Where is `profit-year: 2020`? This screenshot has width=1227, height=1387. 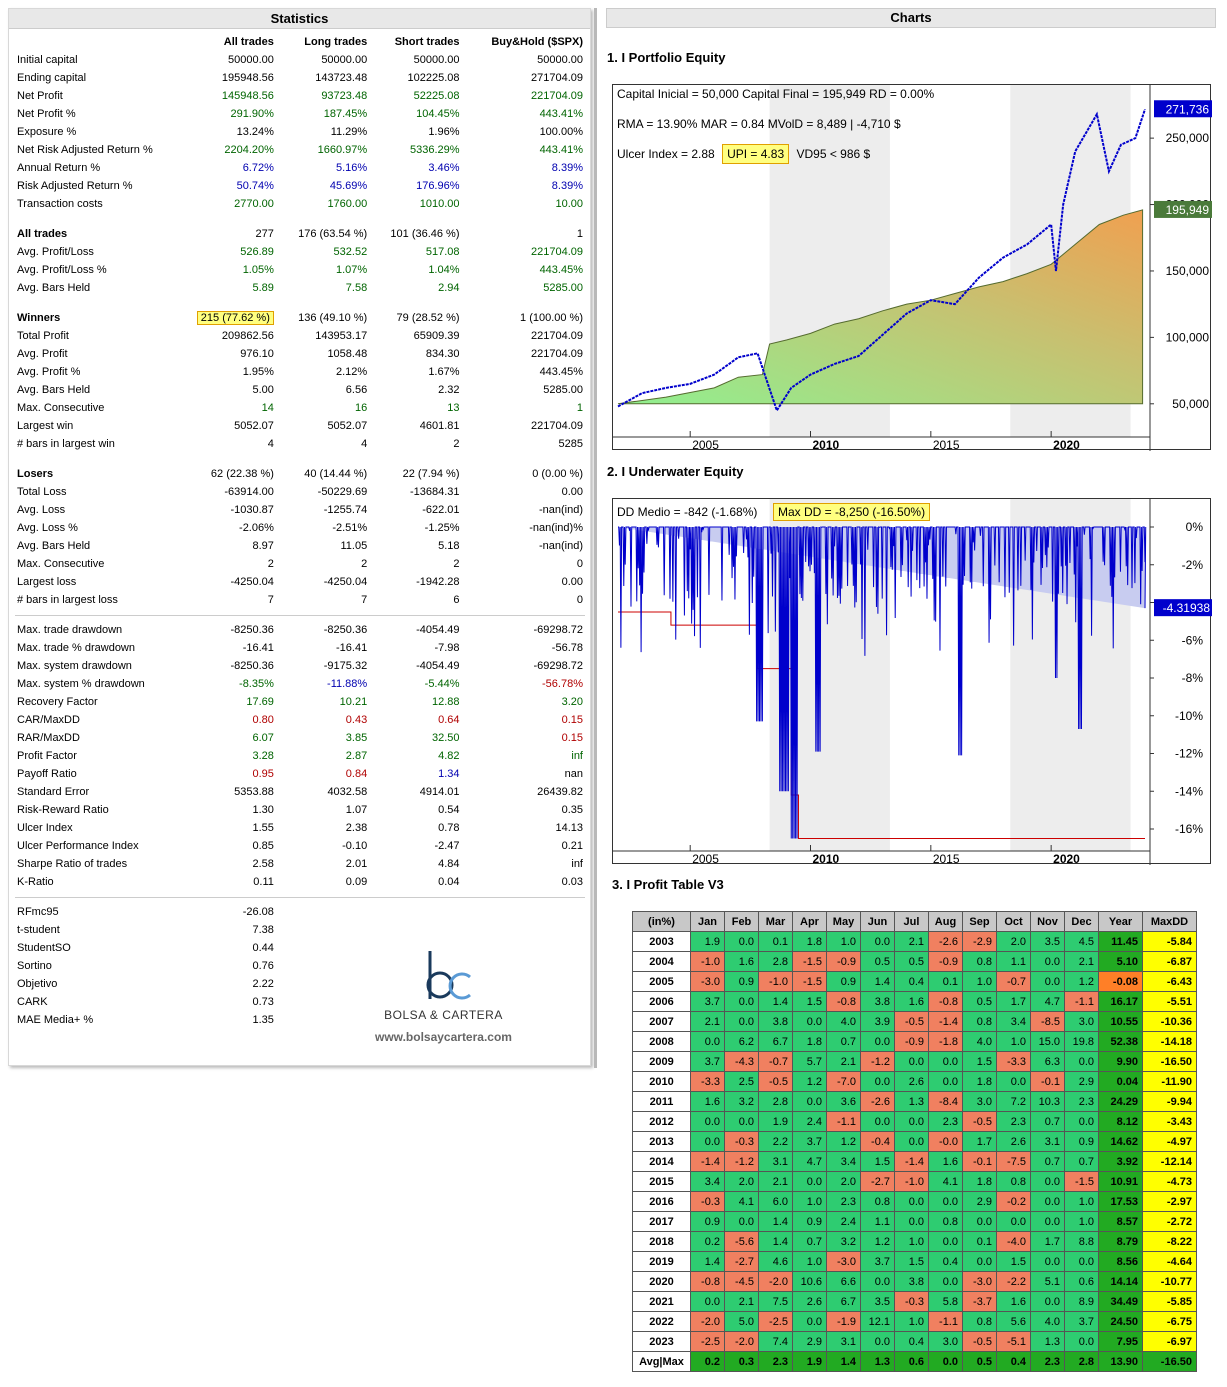 profit-year: 2020 is located at coordinates (661, 1281).